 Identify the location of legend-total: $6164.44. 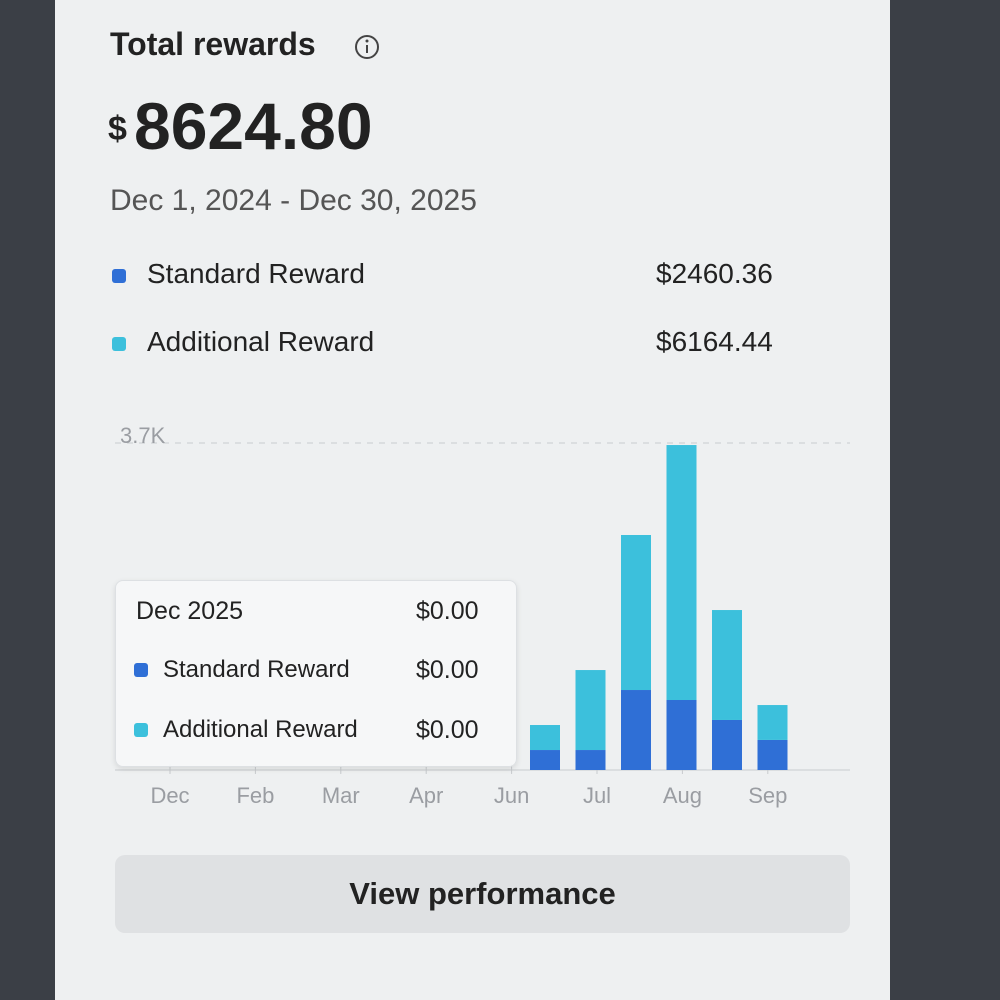
(714, 341).